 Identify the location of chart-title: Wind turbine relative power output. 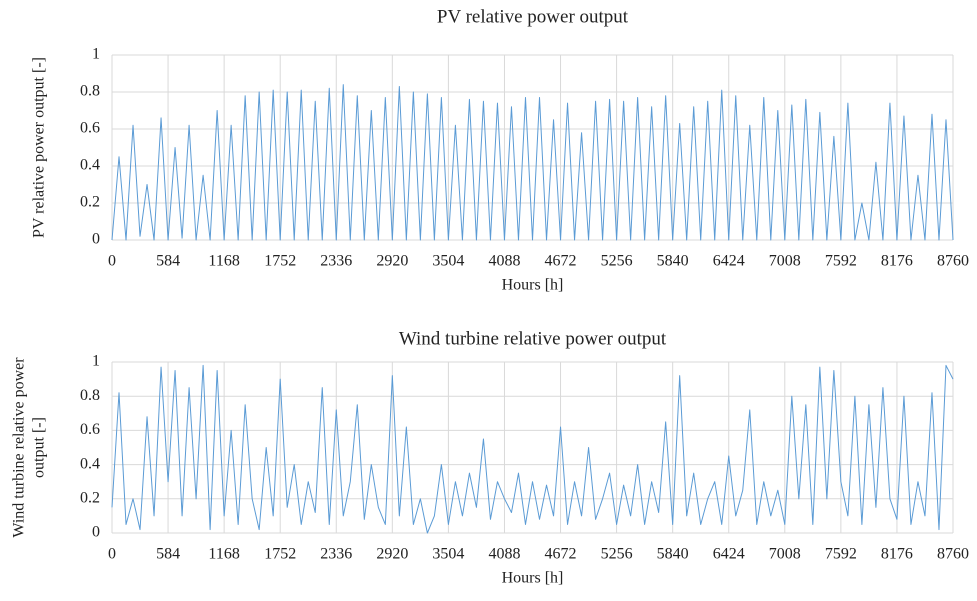
(533, 338).